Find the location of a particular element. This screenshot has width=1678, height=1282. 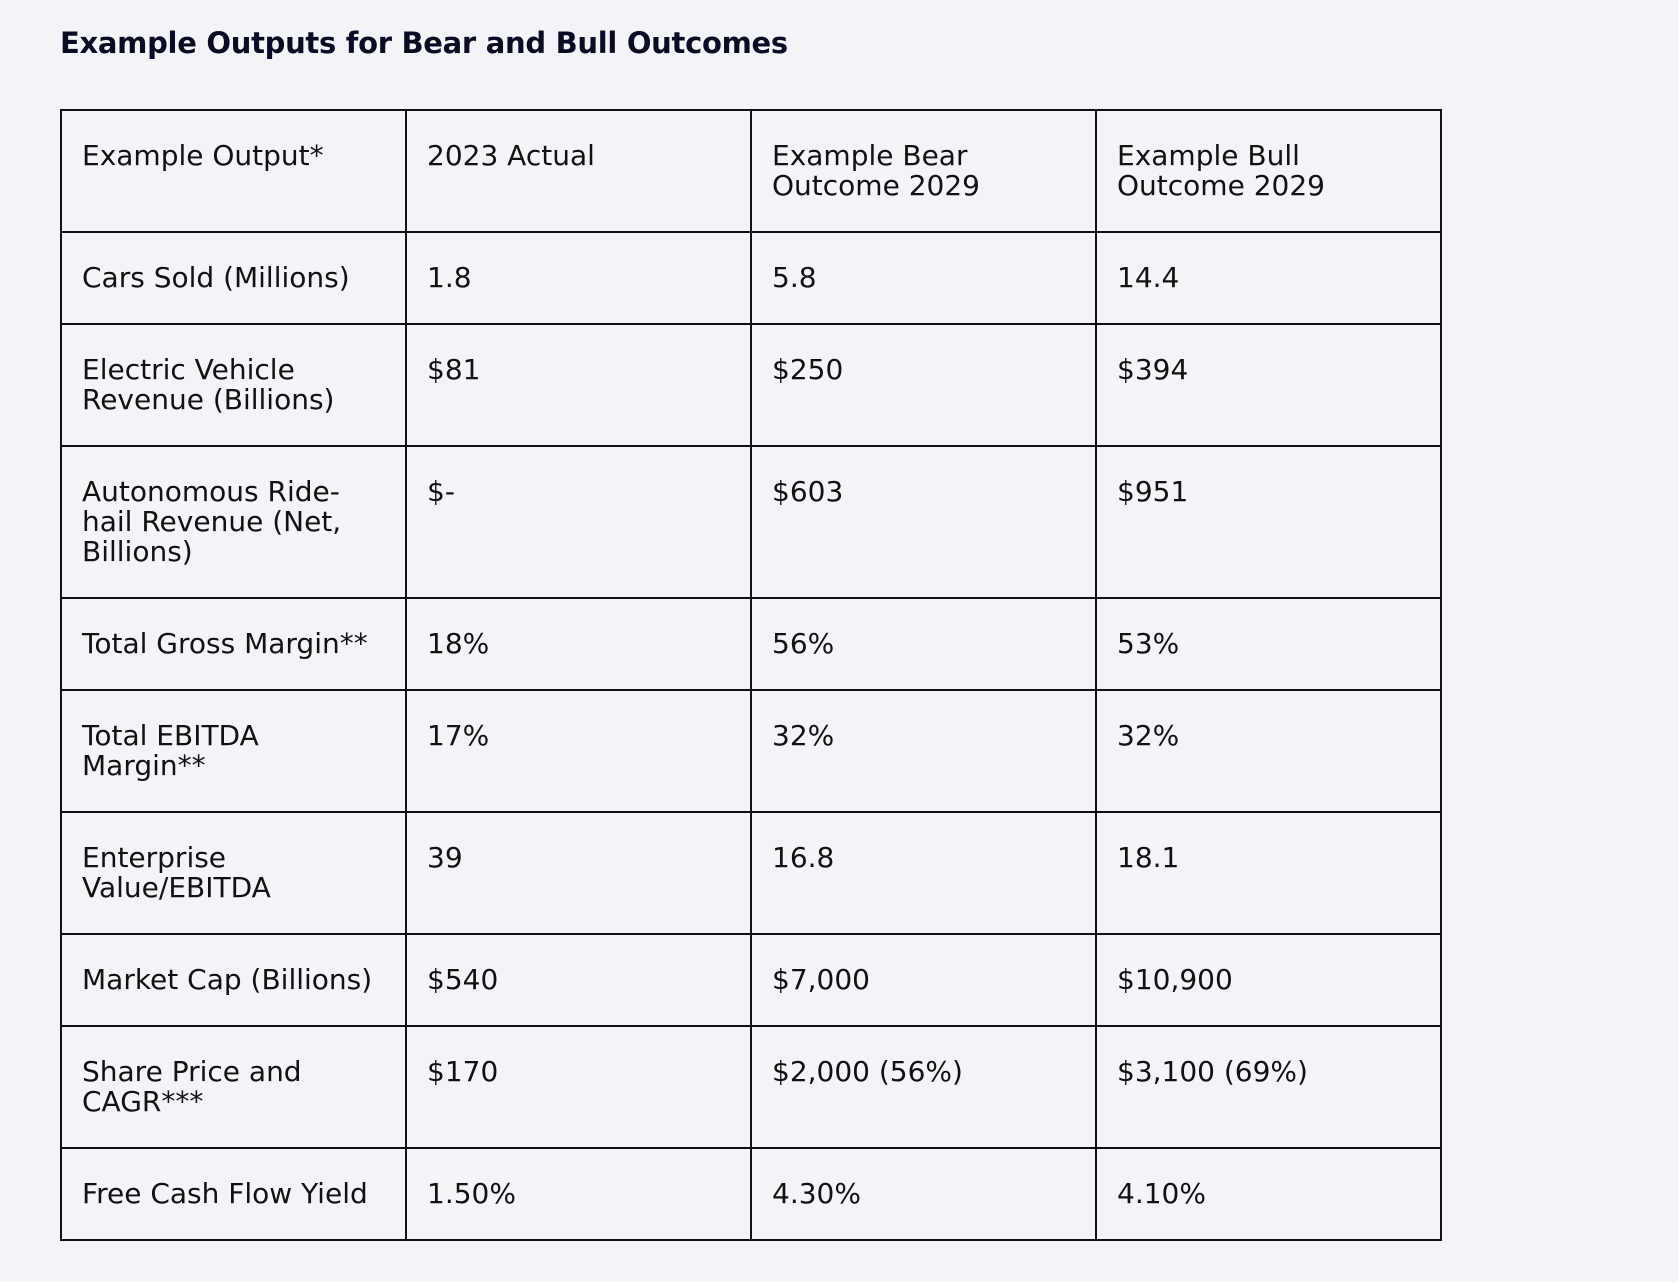

cell-bull-2029: 14.4 is located at coordinates (1268, 278).